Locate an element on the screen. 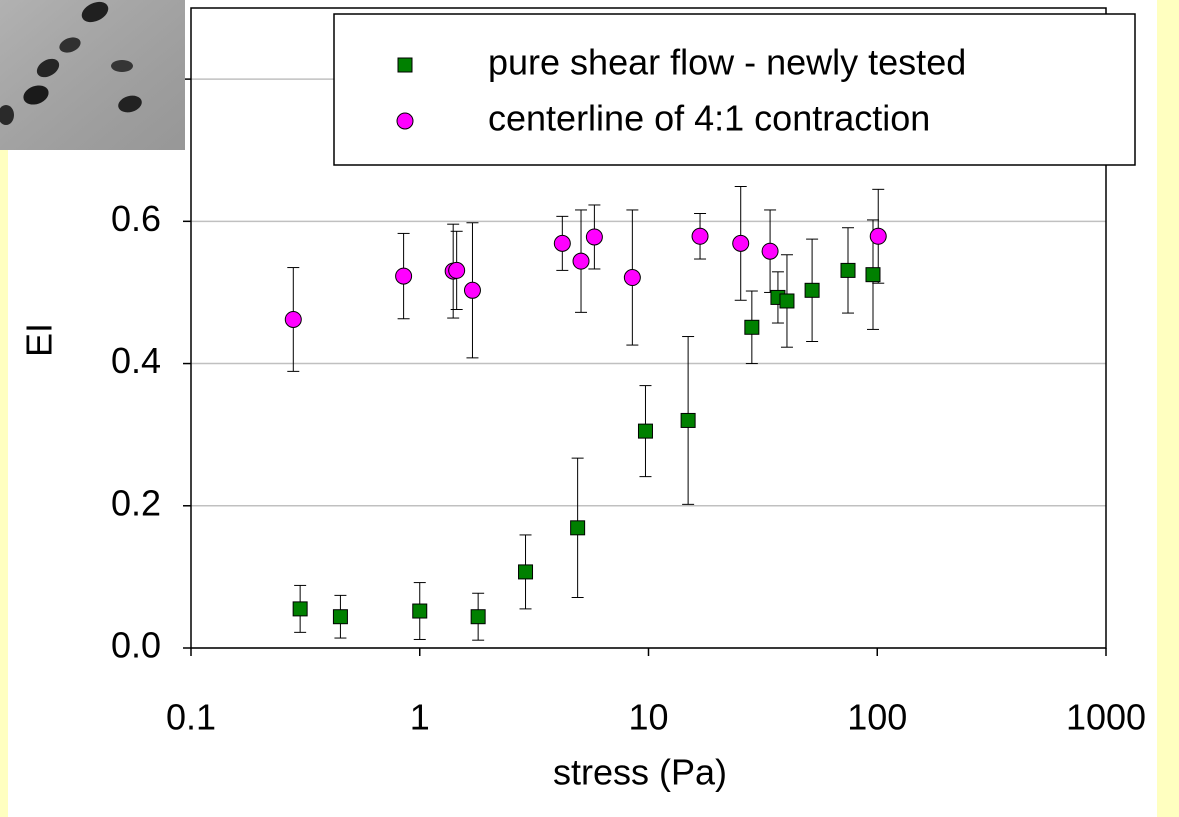  legend-box is located at coordinates (734, 89).